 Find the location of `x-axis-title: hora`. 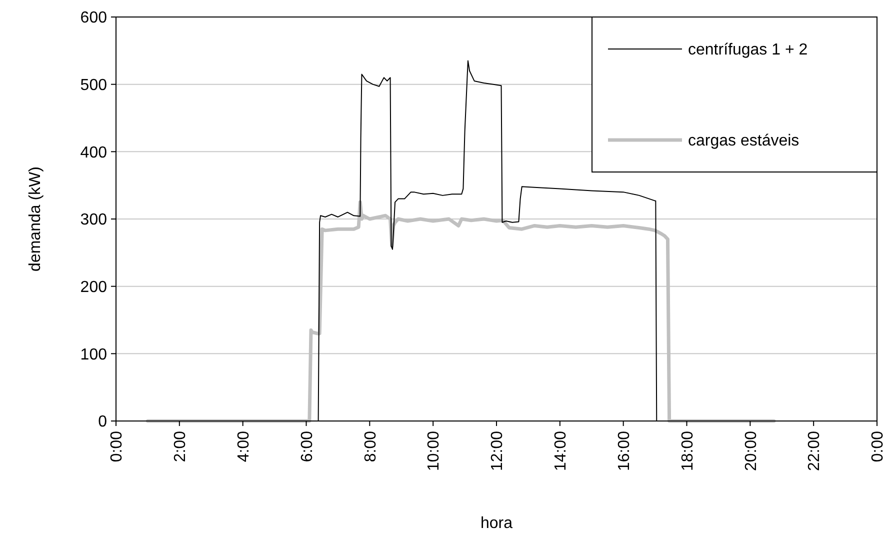

x-axis-title: hora is located at coordinates (496, 523).